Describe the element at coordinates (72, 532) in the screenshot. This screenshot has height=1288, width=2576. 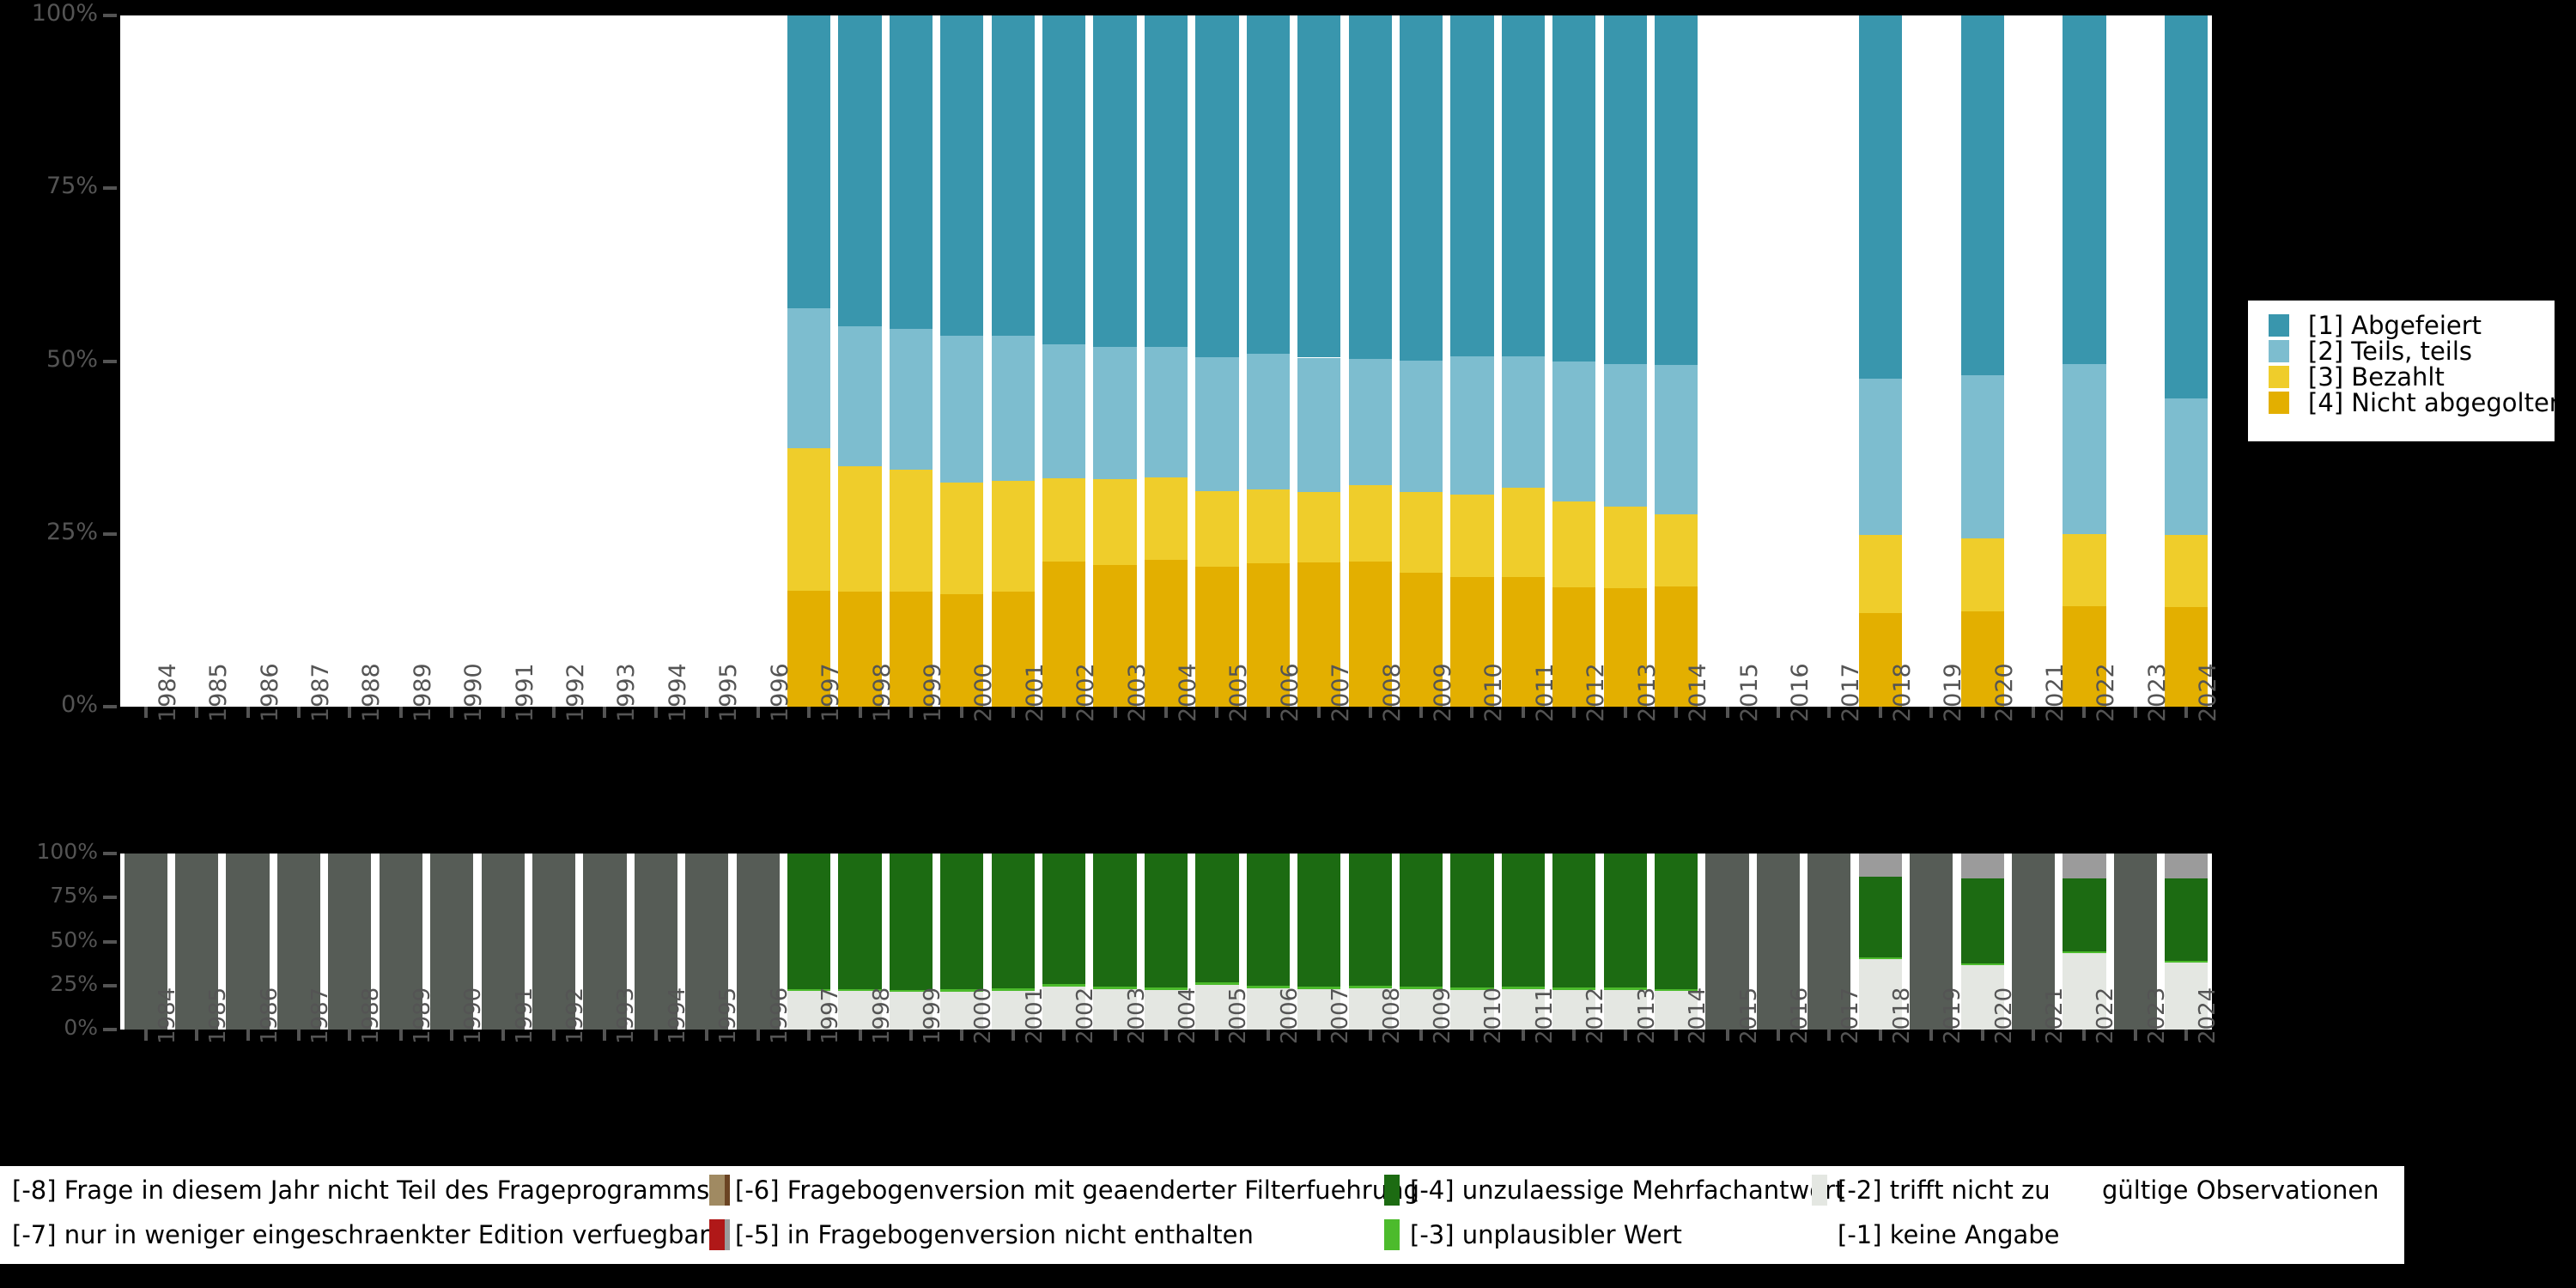
I see `top-y-tick-label: 25%` at that location.